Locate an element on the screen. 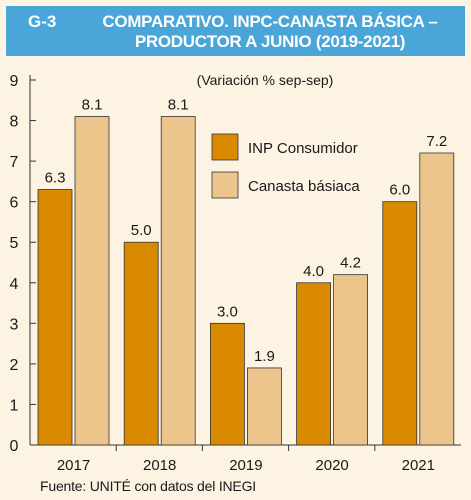 The height and width of the screenshot is (500, 471). bar-canasta-2019 is located at coordinates (264, 406).